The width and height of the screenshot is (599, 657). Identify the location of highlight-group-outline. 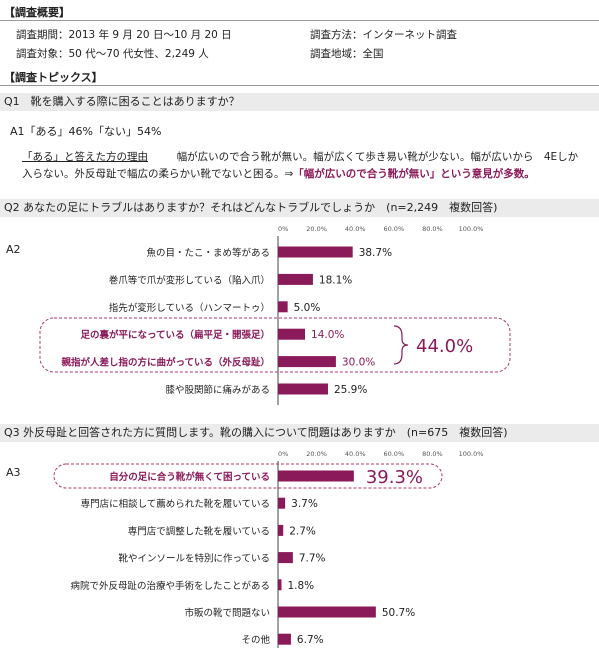
(275, 345).